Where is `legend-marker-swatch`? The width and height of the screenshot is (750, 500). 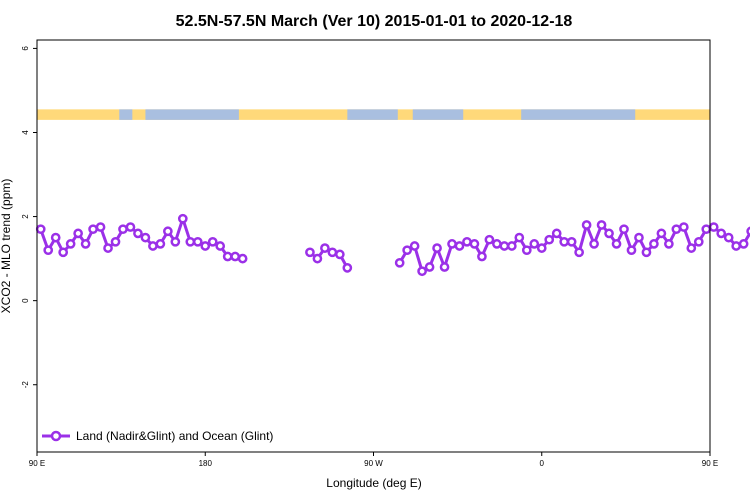
legend-marker-swatch is located at coordinates (56, 436).